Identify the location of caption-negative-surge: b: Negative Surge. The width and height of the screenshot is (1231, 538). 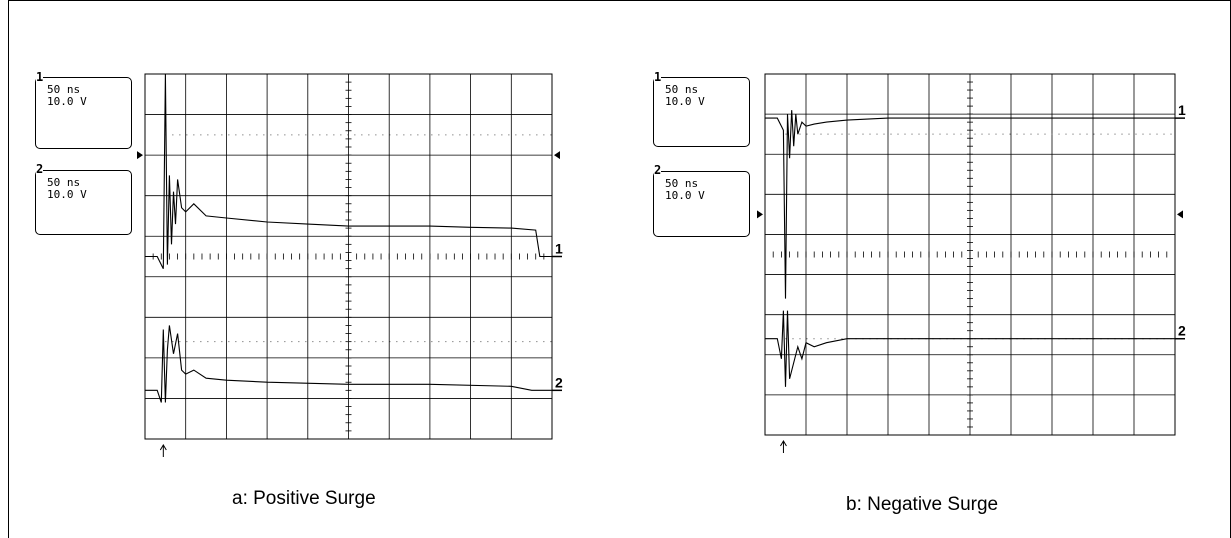
(922, 504).